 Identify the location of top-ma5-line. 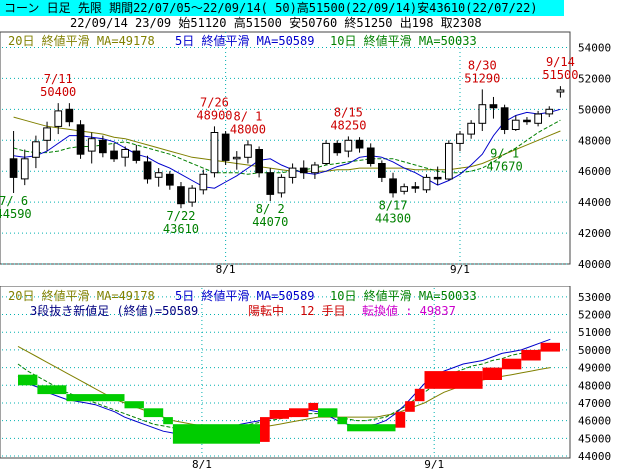
(287, 148).